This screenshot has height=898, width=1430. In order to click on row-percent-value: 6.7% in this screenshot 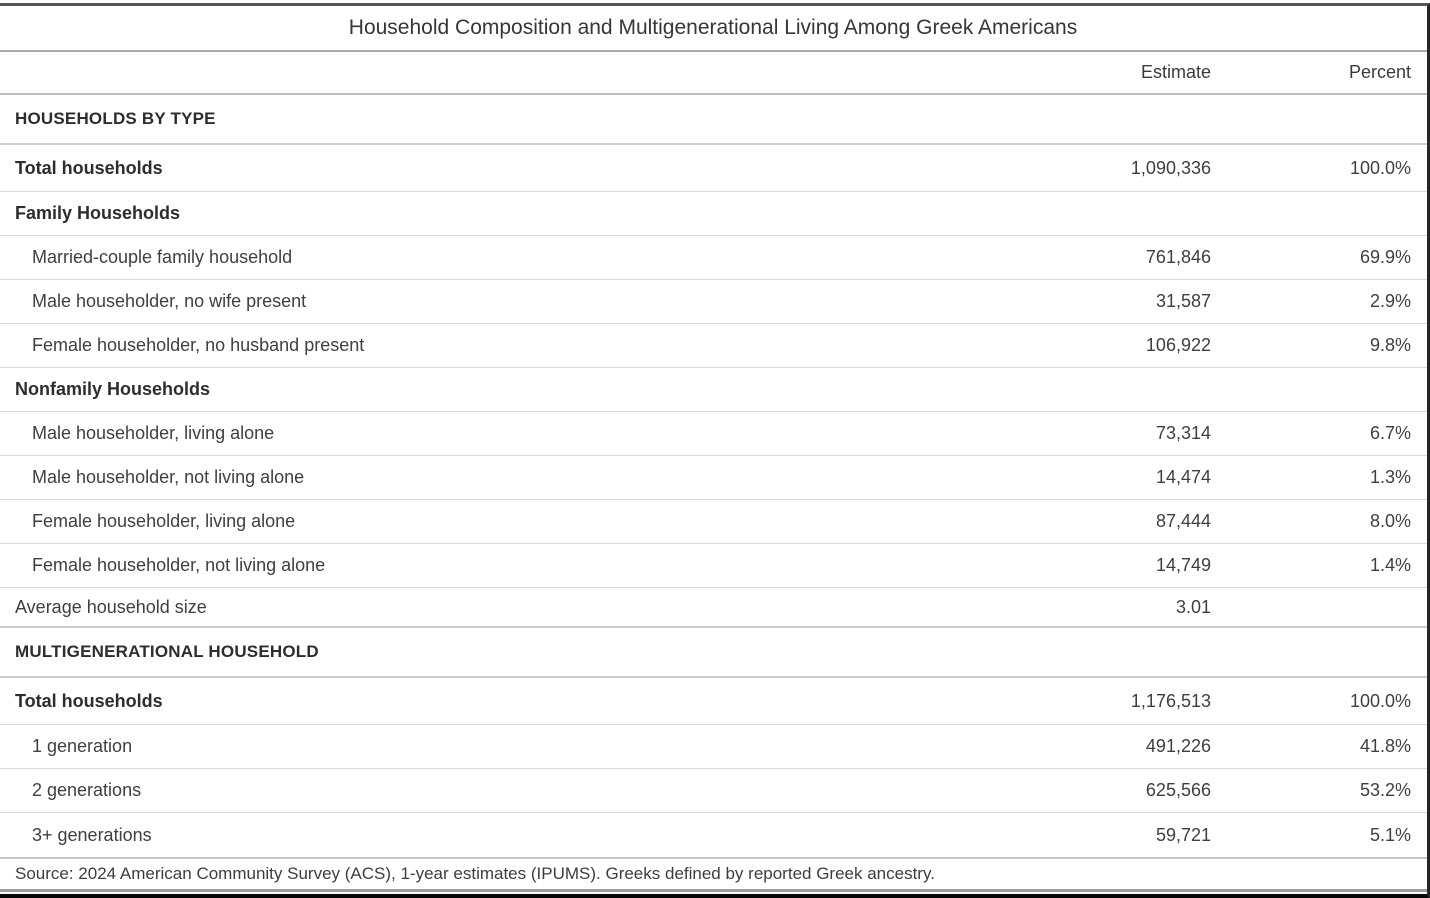, I will do `click(1390, 433)`.